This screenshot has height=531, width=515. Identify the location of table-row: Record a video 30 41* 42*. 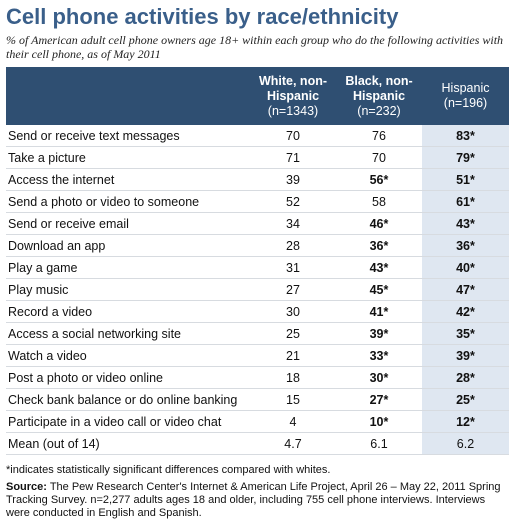
(257, 311).